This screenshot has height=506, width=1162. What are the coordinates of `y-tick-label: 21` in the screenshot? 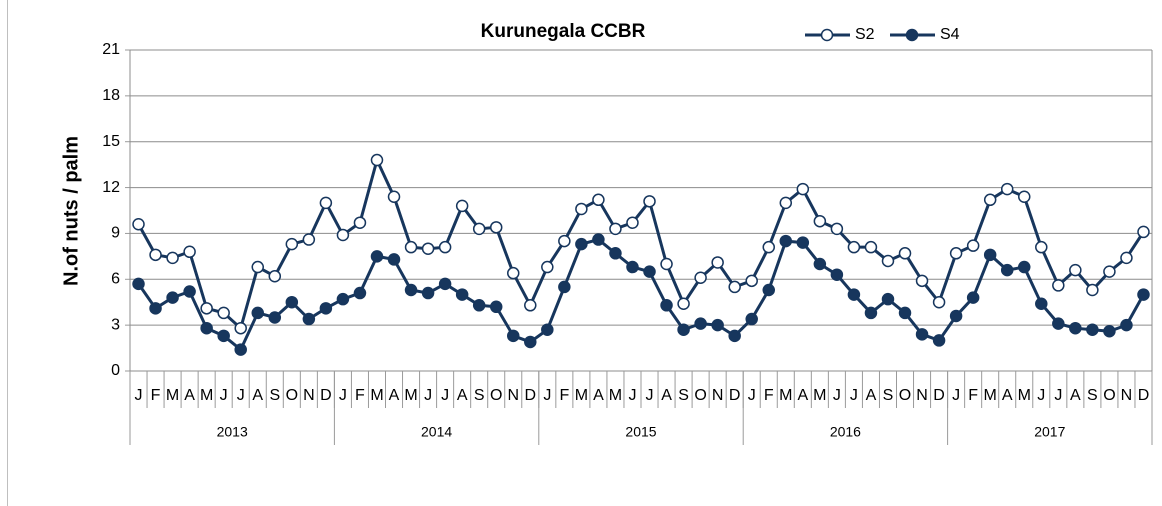 It's located at (111, 49).